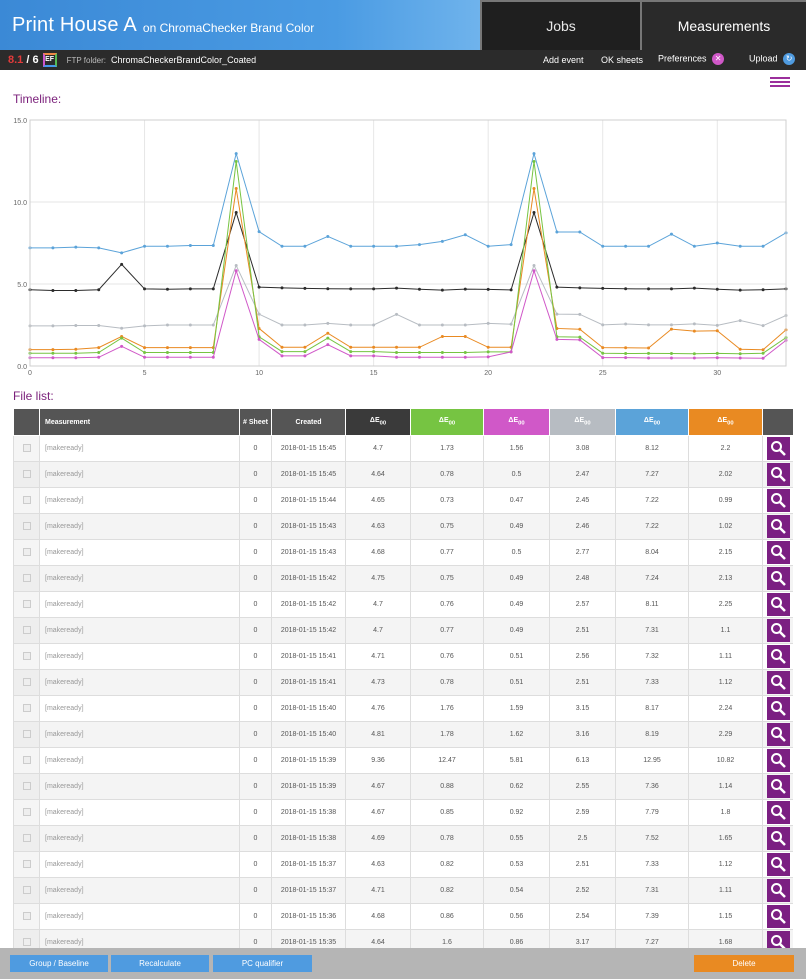 The image size is (806, 979). I want to click on menu-icon, so click(780, 82).